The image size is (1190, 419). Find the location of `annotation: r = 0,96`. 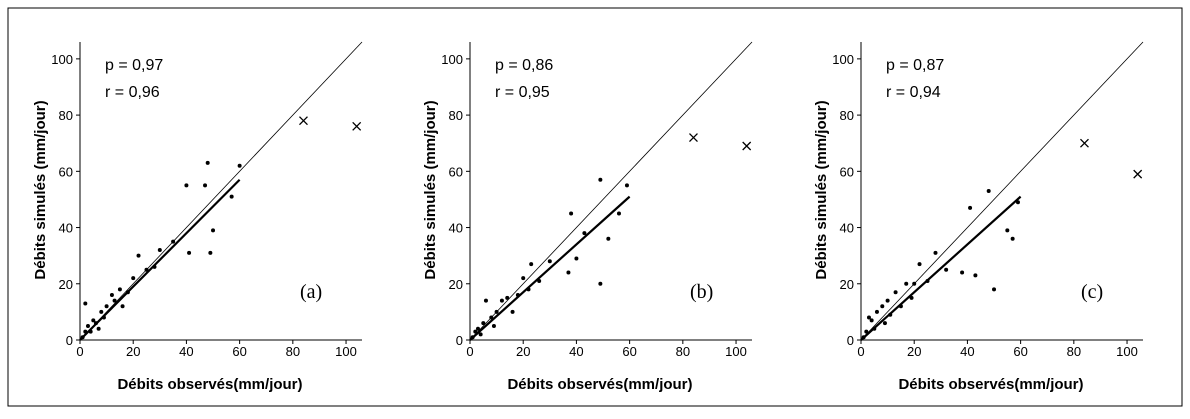

annotation: r = 0,96 is located at coordinates (132, 92).